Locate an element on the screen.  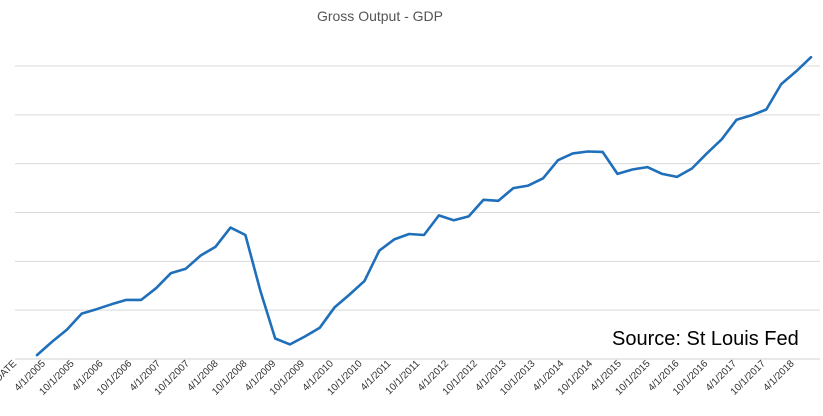
chart-title: Gross Output - GDP is located at coordinates (380, 16).